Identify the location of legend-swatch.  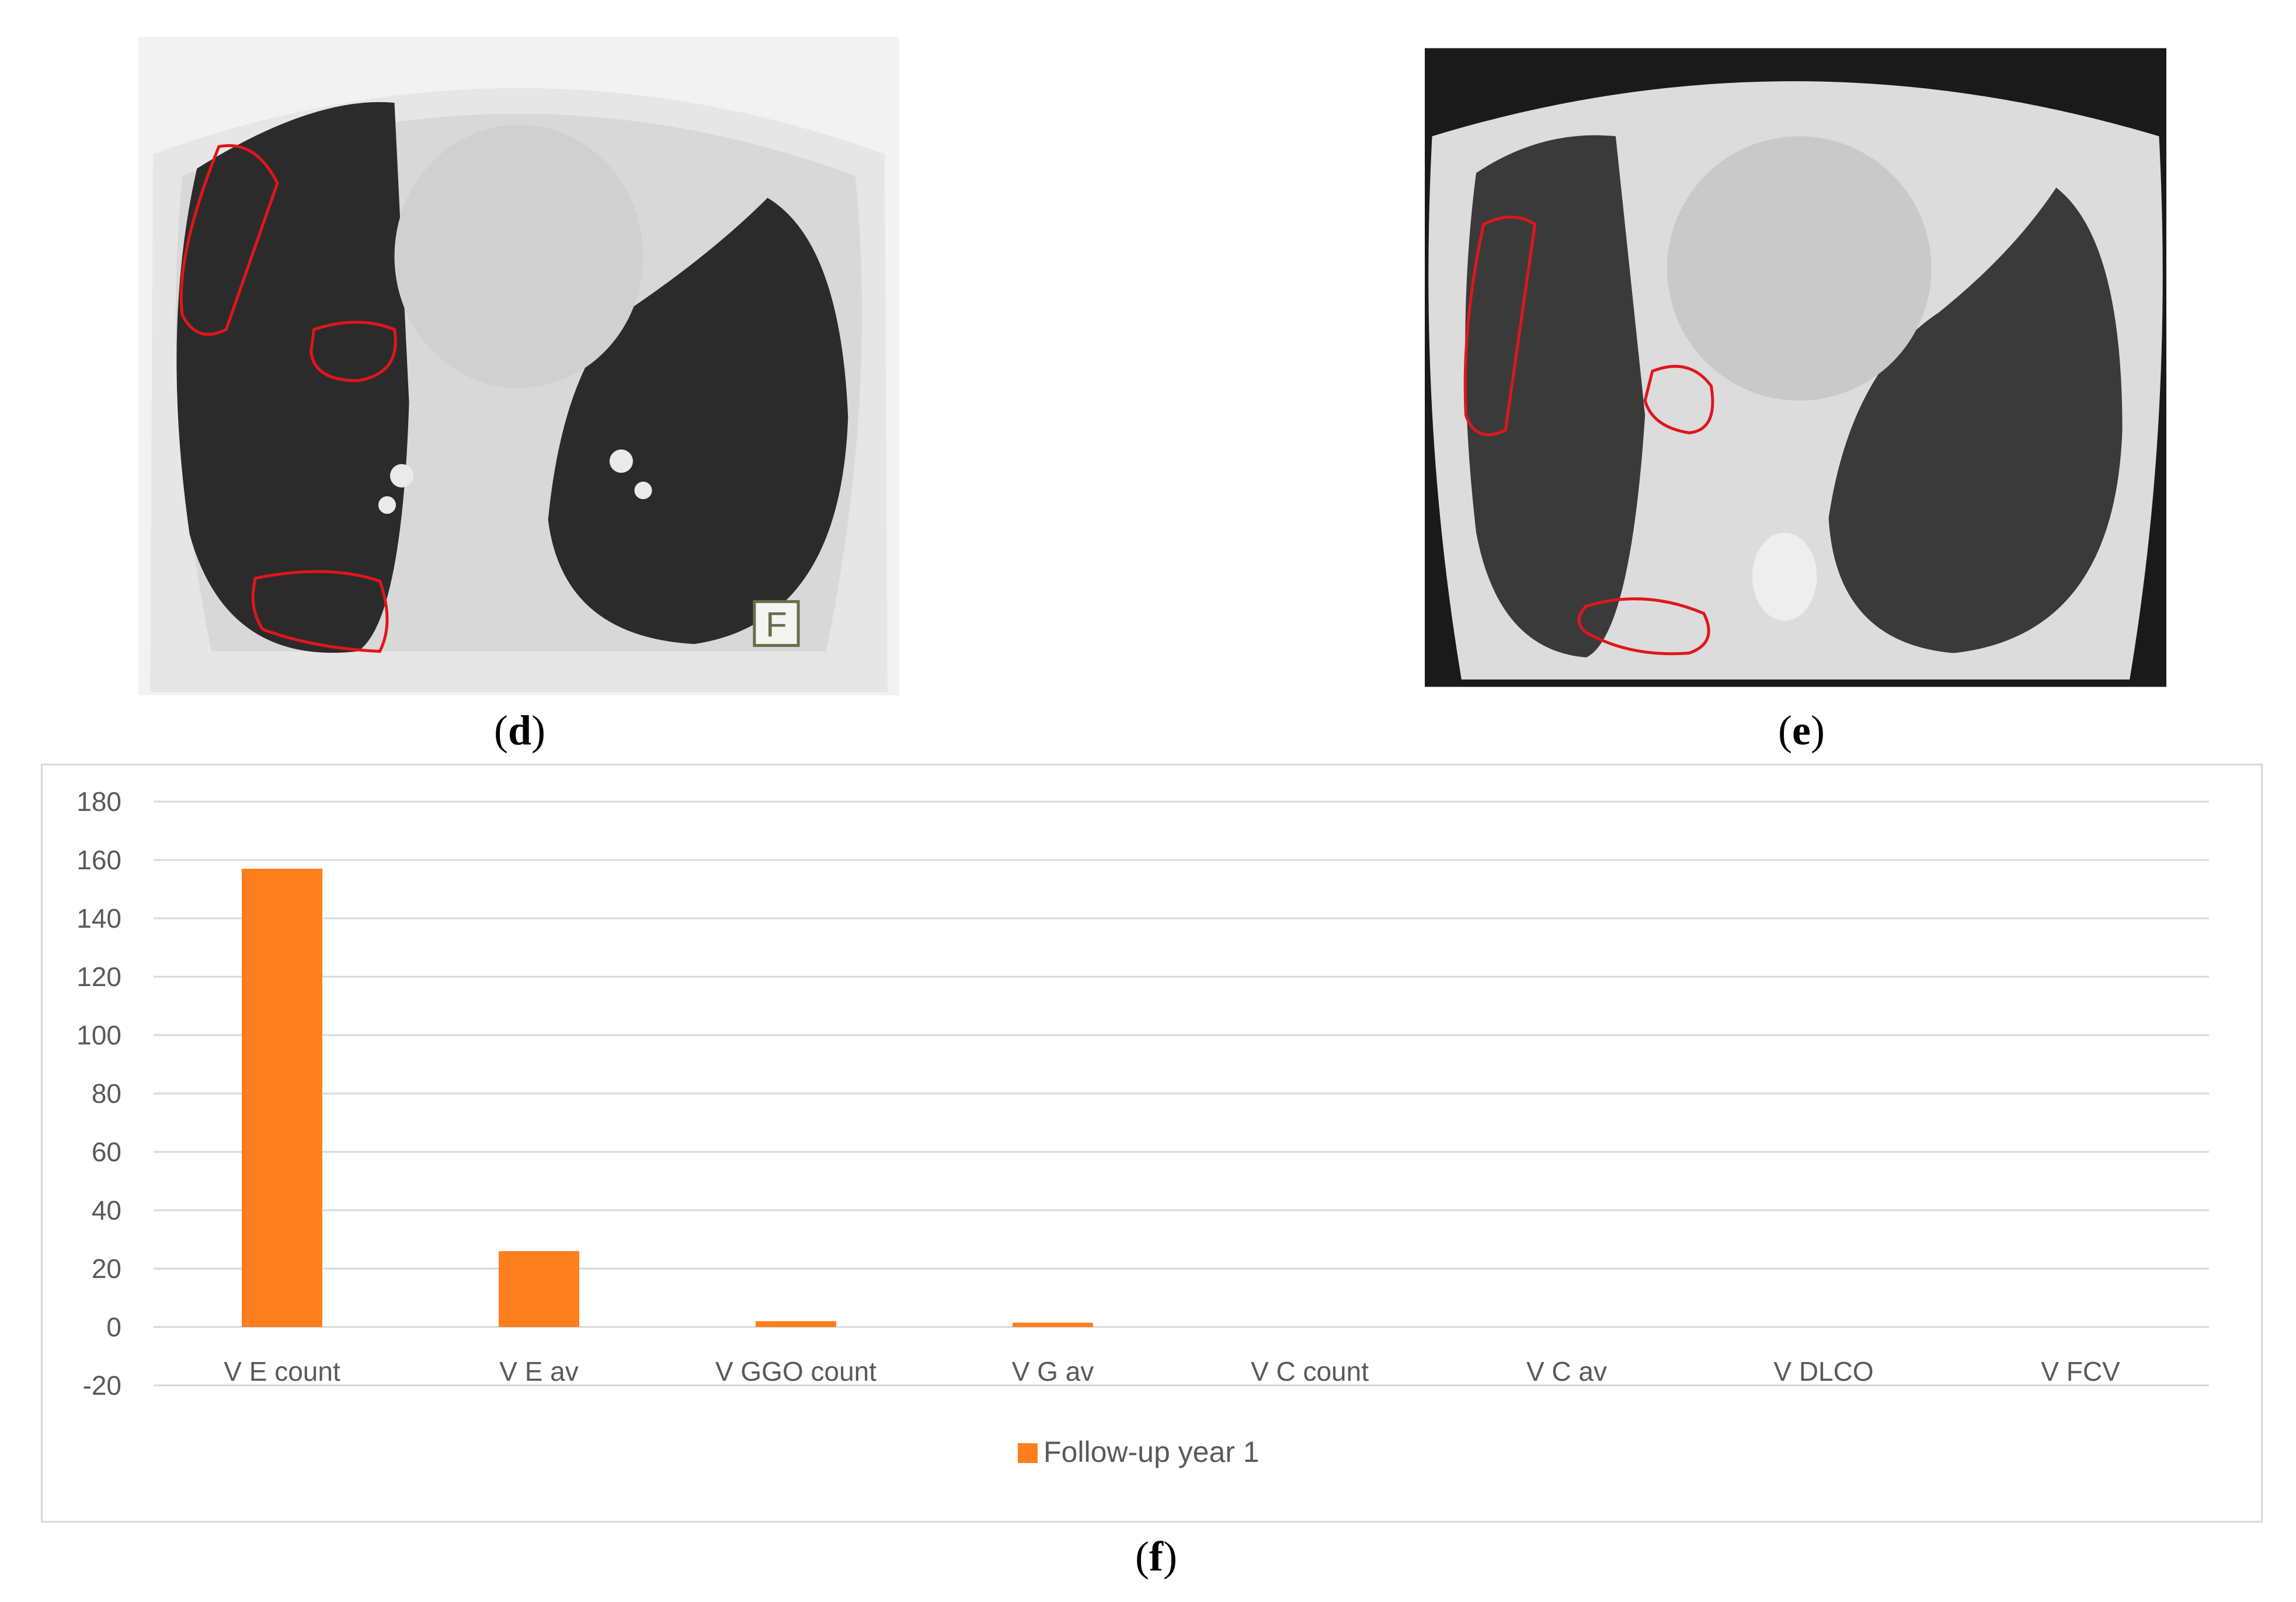
(1028, 1453).